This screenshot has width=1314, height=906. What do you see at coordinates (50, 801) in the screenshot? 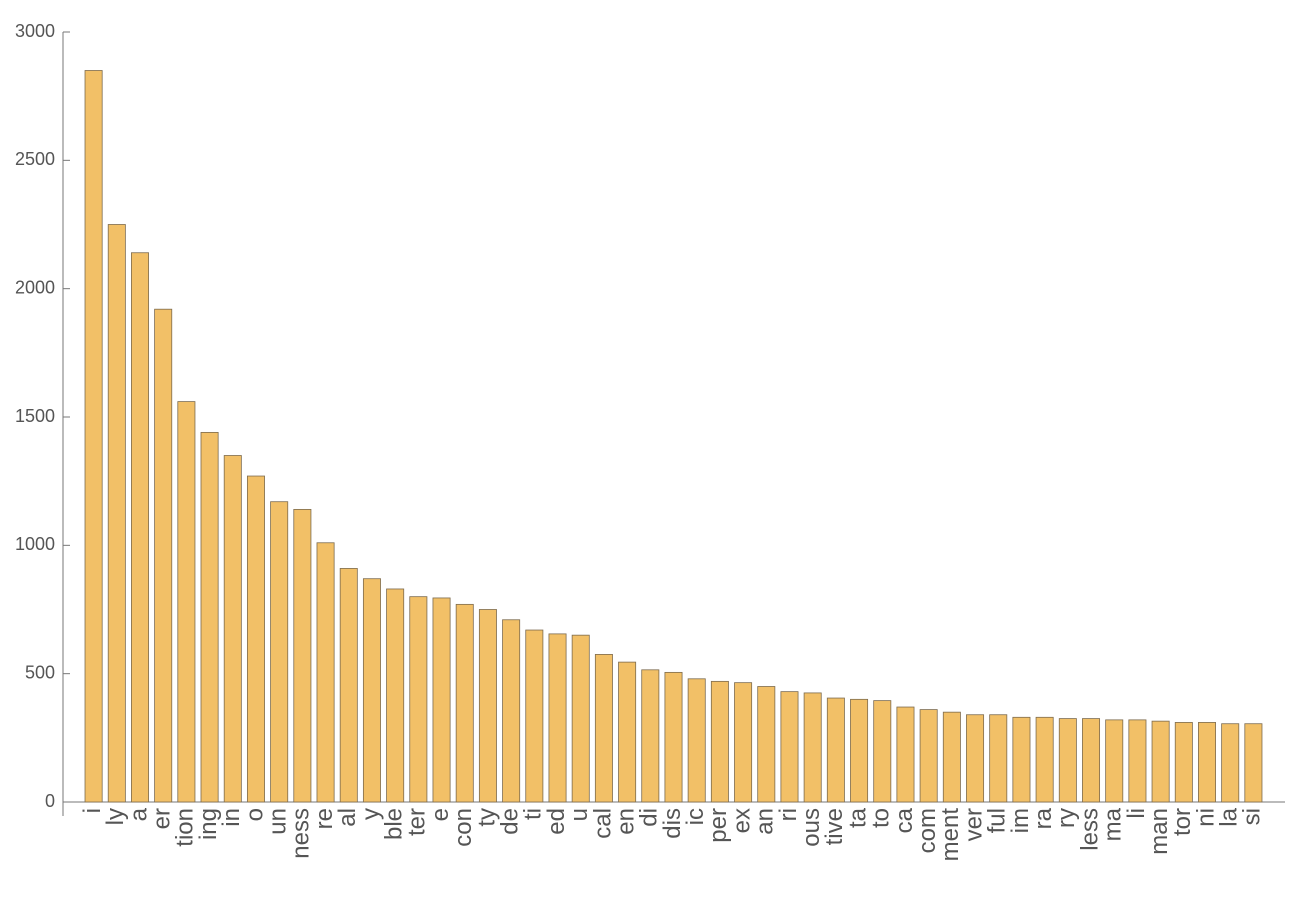
I see `y-tick-label: 0` at bounding box center [50, 801].